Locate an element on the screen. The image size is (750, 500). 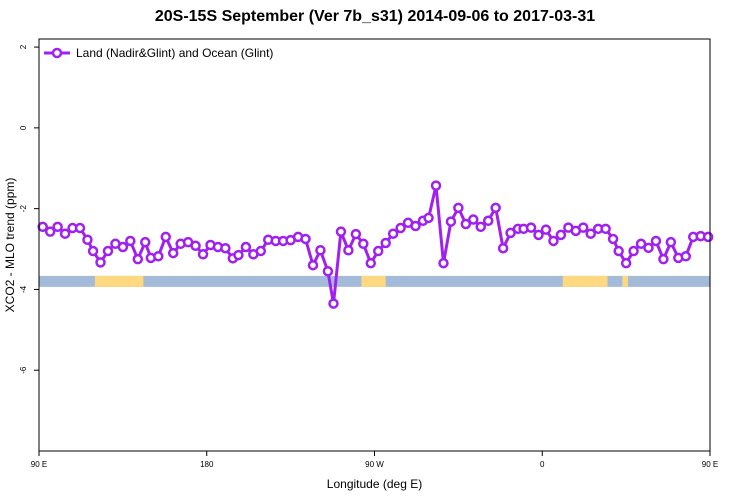
y-tick-label: 0 is located at coordinates (23, 127).